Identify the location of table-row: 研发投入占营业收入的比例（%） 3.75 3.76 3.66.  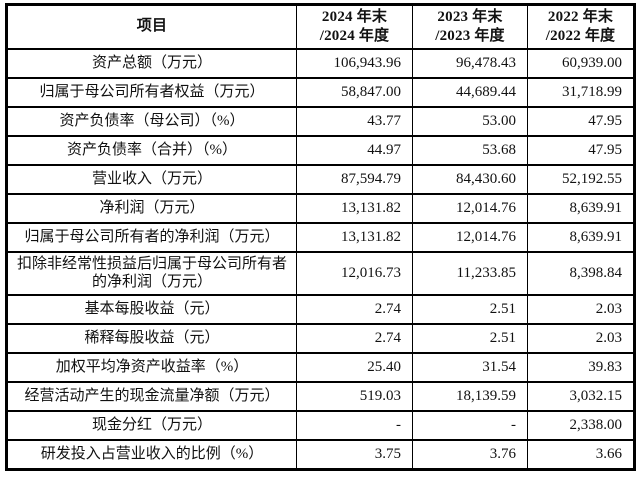
(320, 454).